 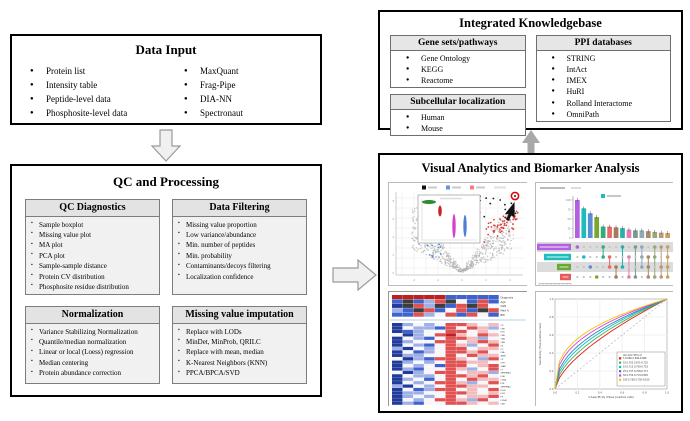 What do you see at coordinates (243, 99) in the screenshot?
I see `data-input-item: DIA-NN` at bounding box center [243, 99].